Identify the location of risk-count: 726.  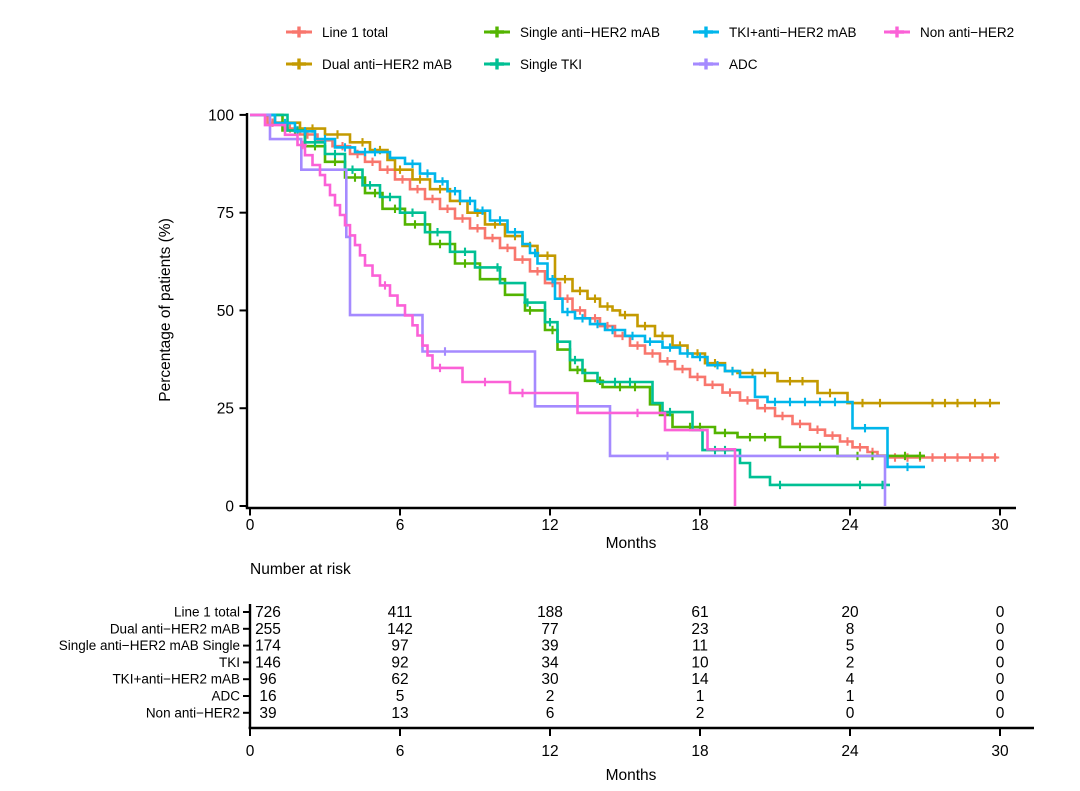
(268, 612).